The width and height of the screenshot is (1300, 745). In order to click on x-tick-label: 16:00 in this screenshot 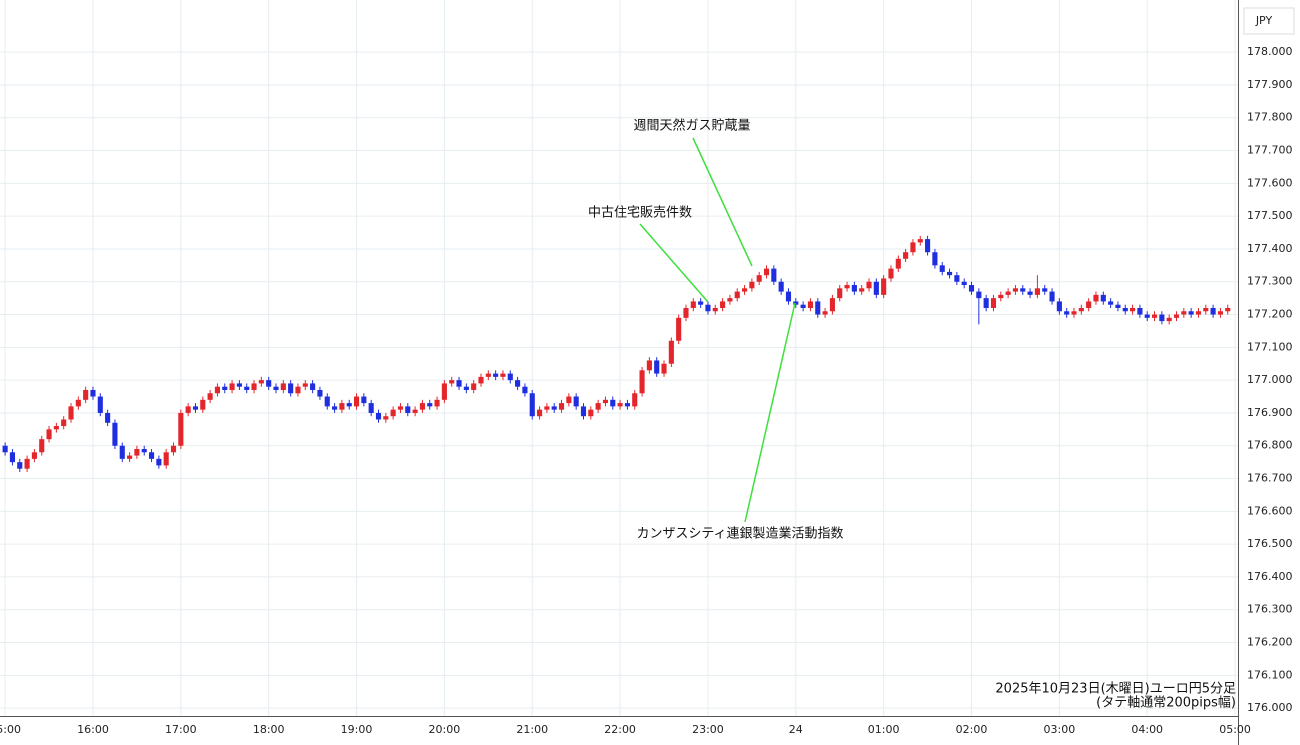, I will do `click(93, 729)`.